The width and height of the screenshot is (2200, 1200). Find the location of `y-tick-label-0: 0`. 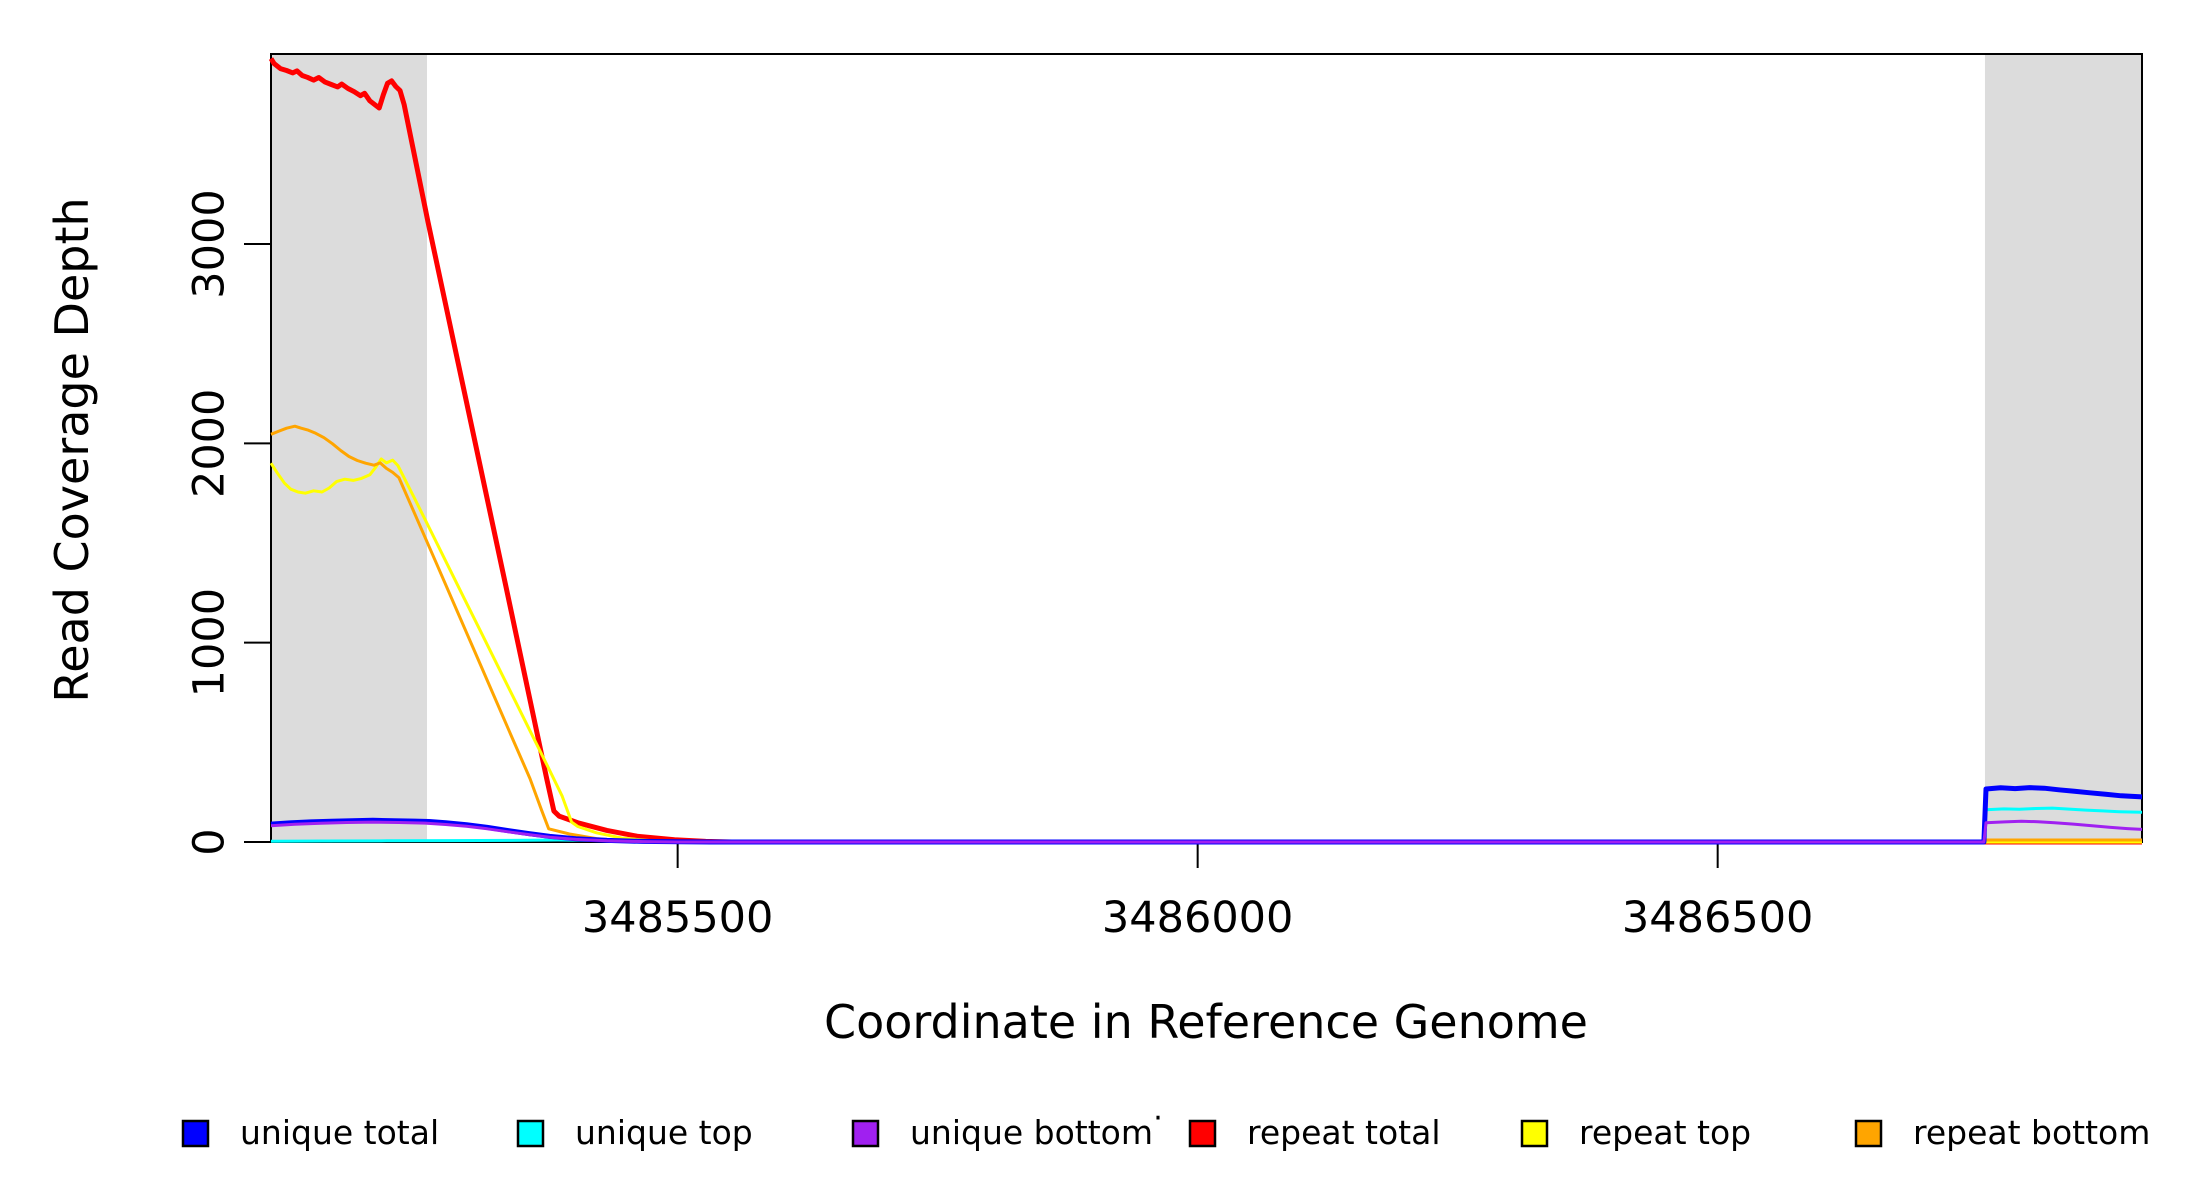

y-tick-label-0: 0 is located at coordinates (210, 841).